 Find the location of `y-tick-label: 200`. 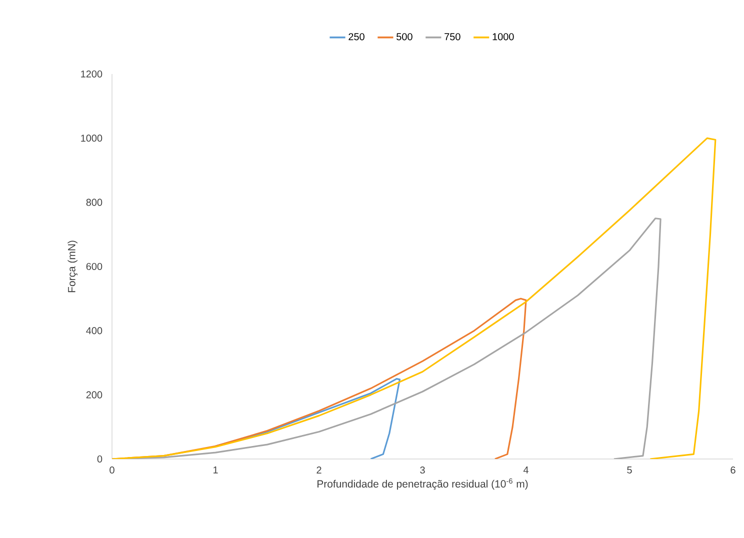

y-tick-label: 200 is located at coordinates (94, 394).